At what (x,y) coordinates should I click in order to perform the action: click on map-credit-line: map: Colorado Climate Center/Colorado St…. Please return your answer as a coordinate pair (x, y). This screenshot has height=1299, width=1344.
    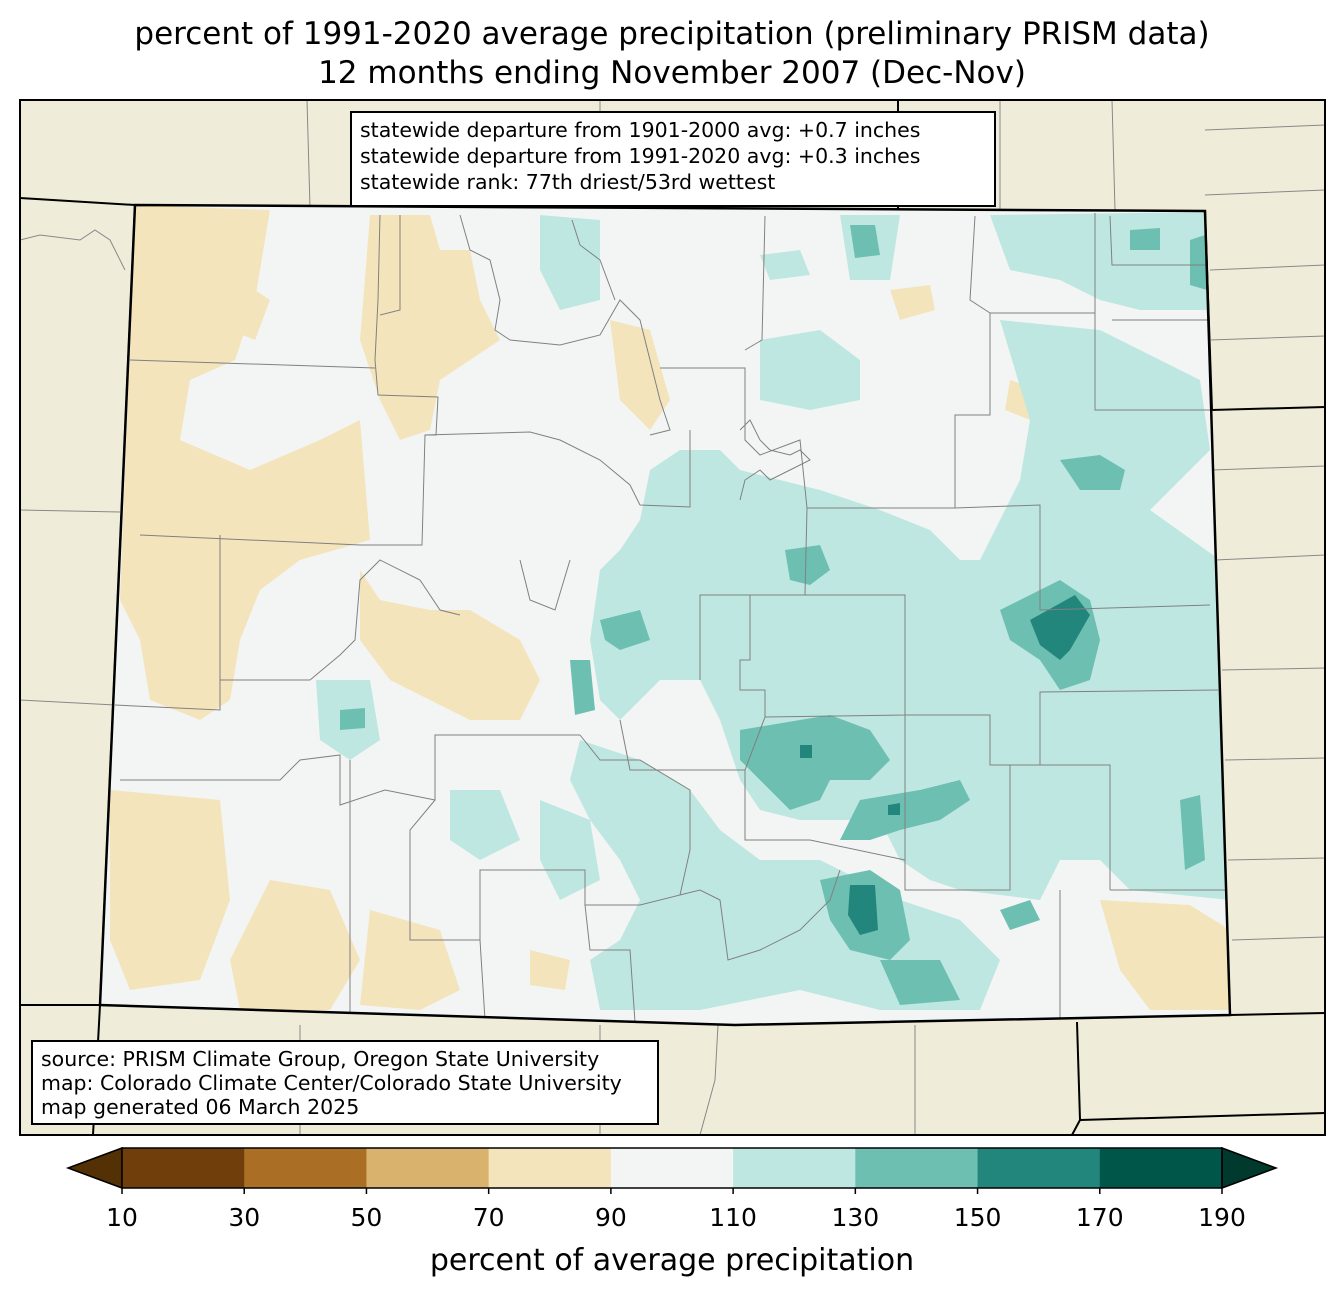
    Looking at the image, I should click on (331, 1083).